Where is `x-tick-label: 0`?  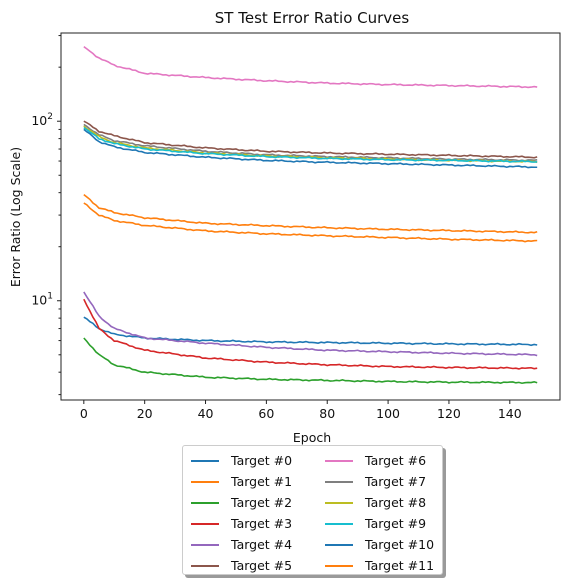 x-tick-label: 0 is located at coordinates (84, 413).